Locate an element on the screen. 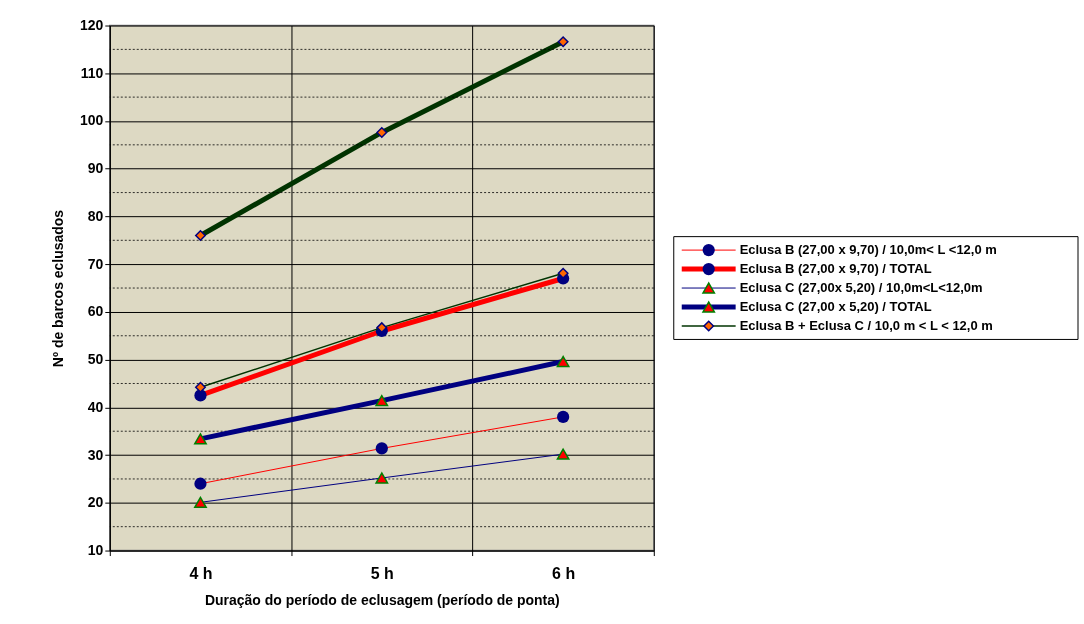 The width and height of the screenshot is (1084, 624). y-tick-label: 60 is located at coordinates (95, 311).